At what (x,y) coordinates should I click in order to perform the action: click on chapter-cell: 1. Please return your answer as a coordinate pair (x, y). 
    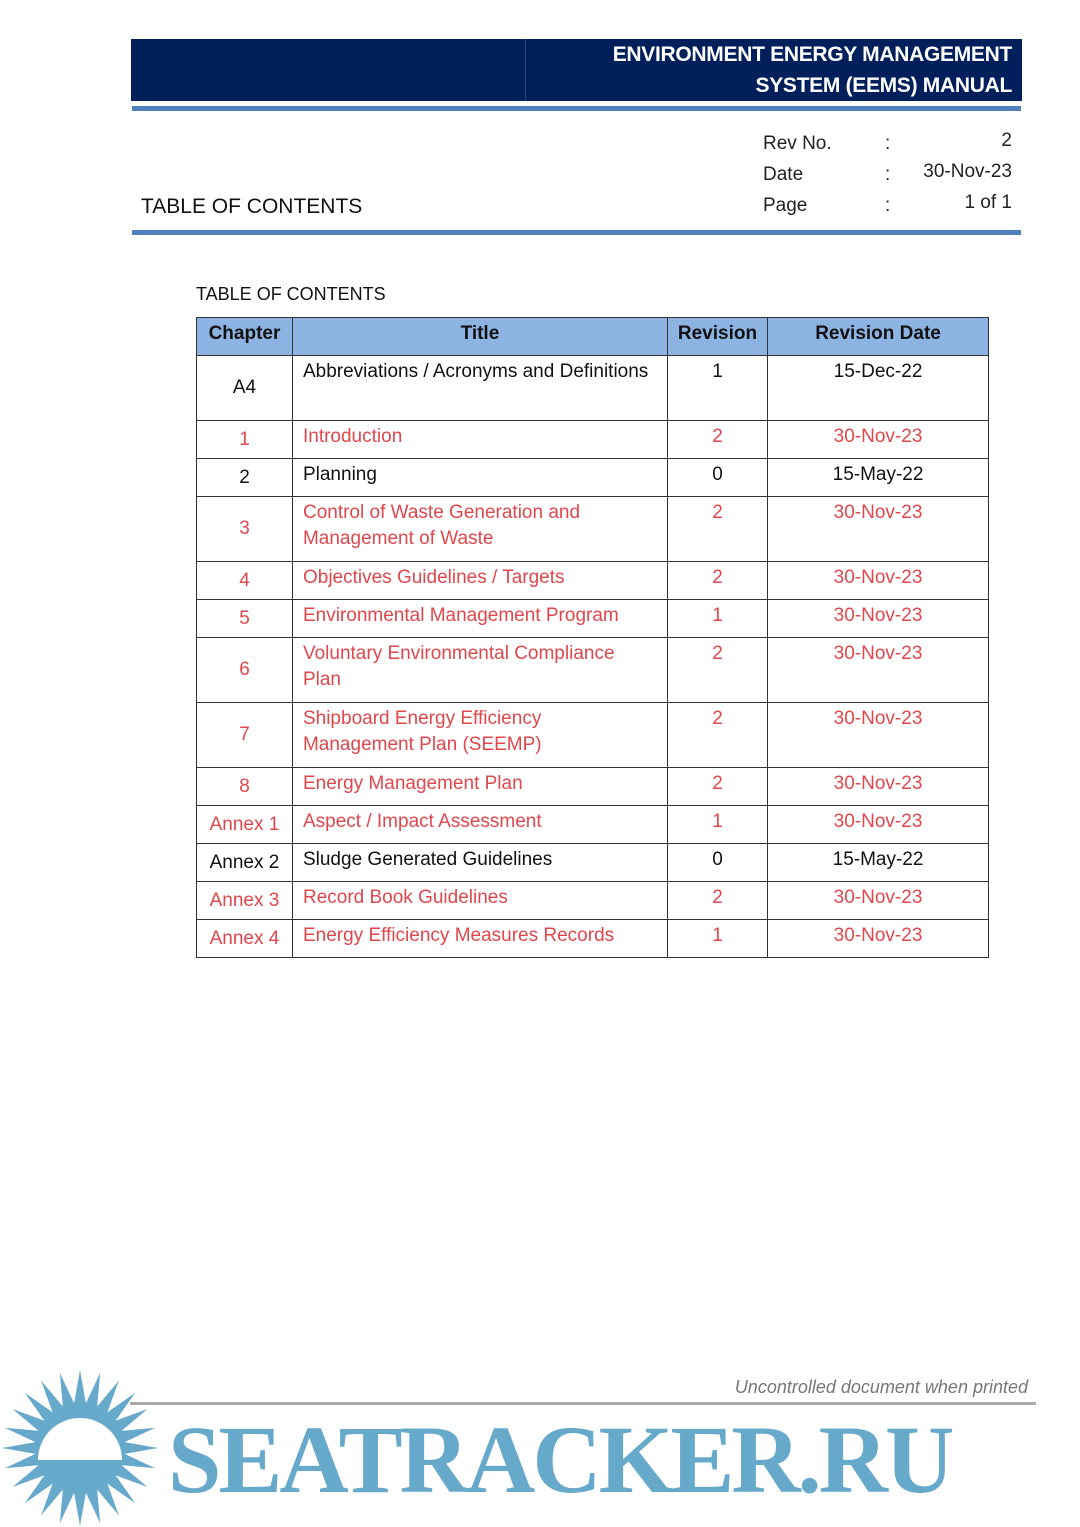
    Looking at the image, I should click on (244, 439).